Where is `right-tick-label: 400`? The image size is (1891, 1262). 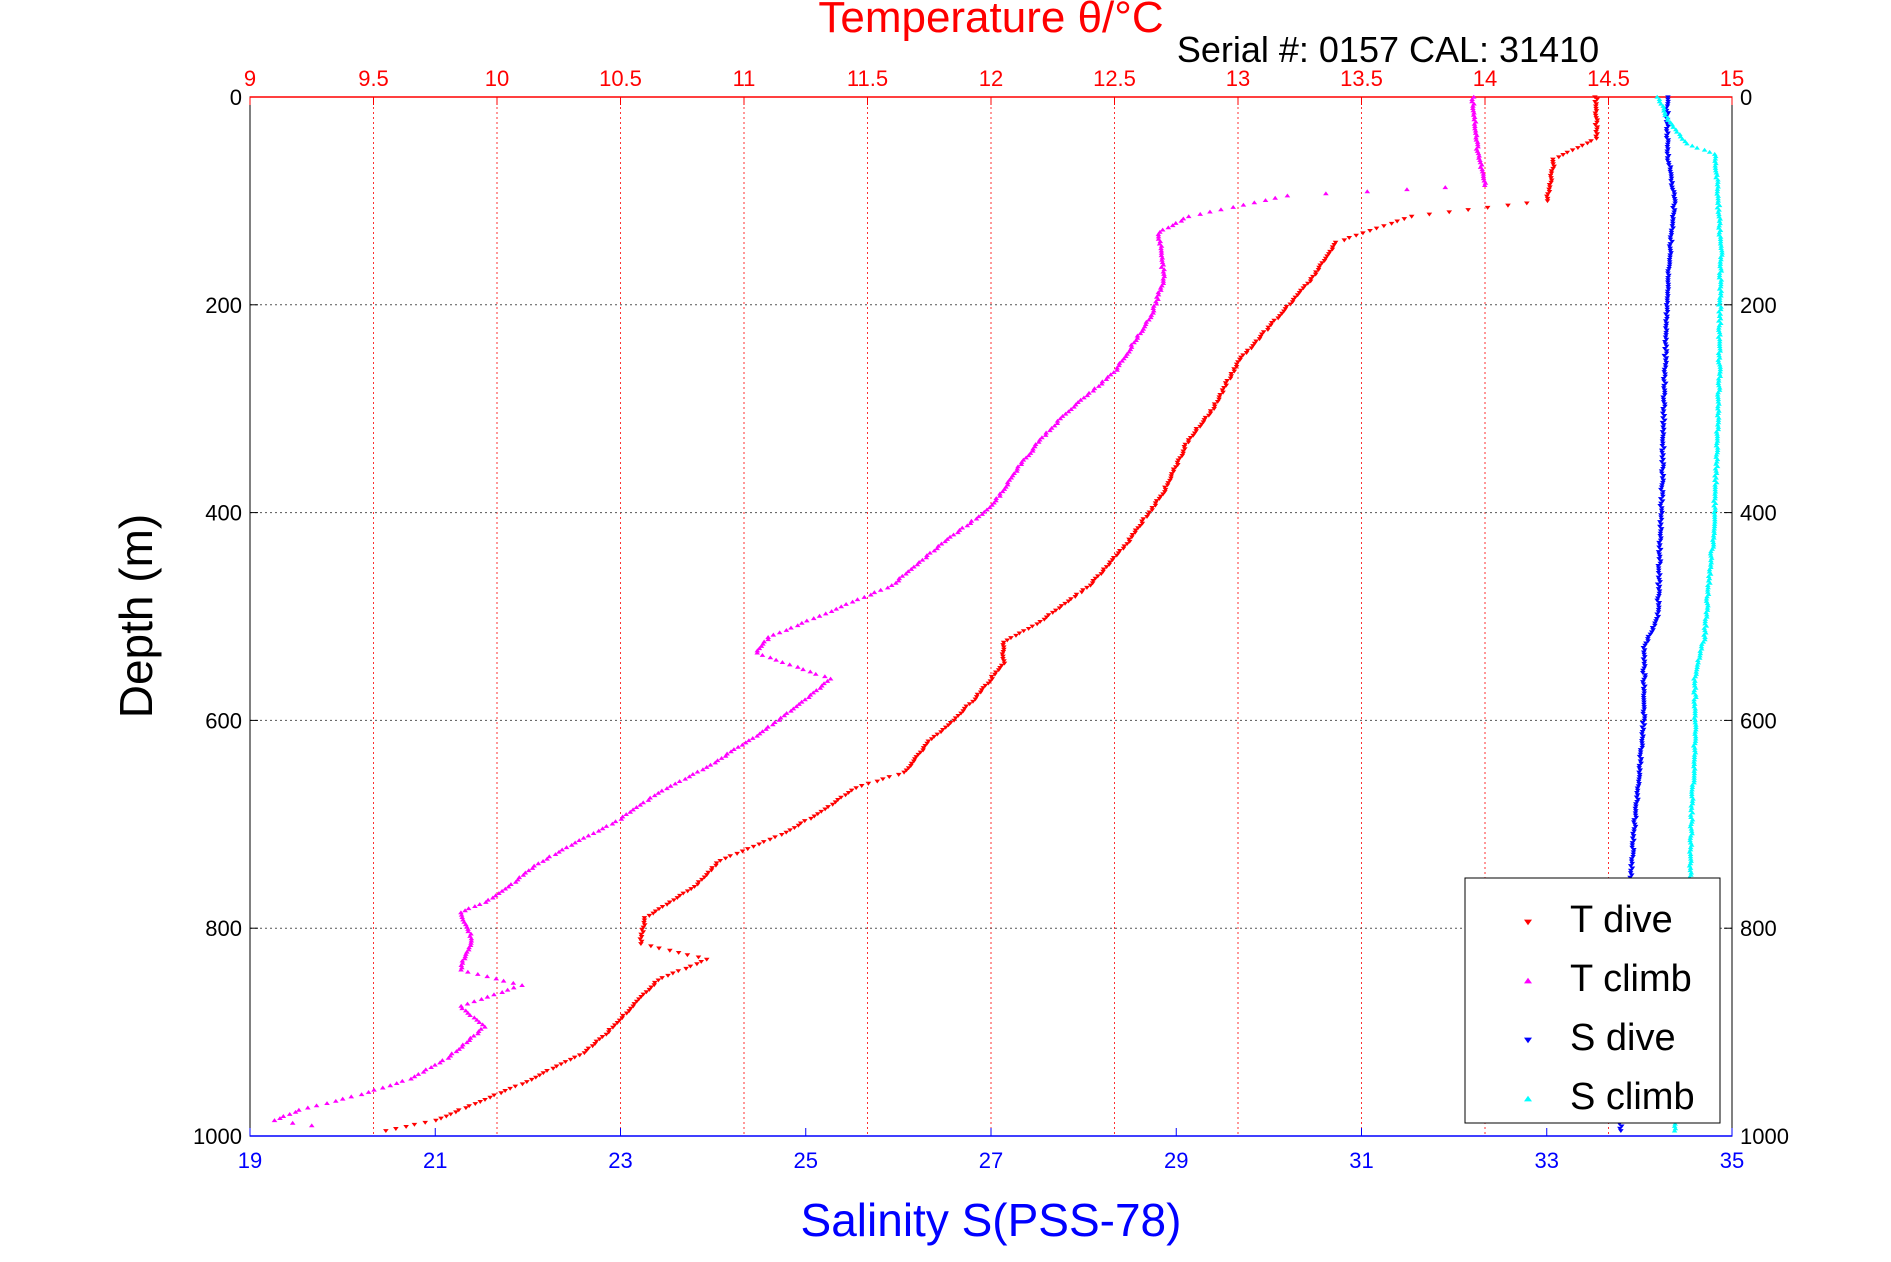
right-tick-label: 400 is located at coordinates (1758, 513).